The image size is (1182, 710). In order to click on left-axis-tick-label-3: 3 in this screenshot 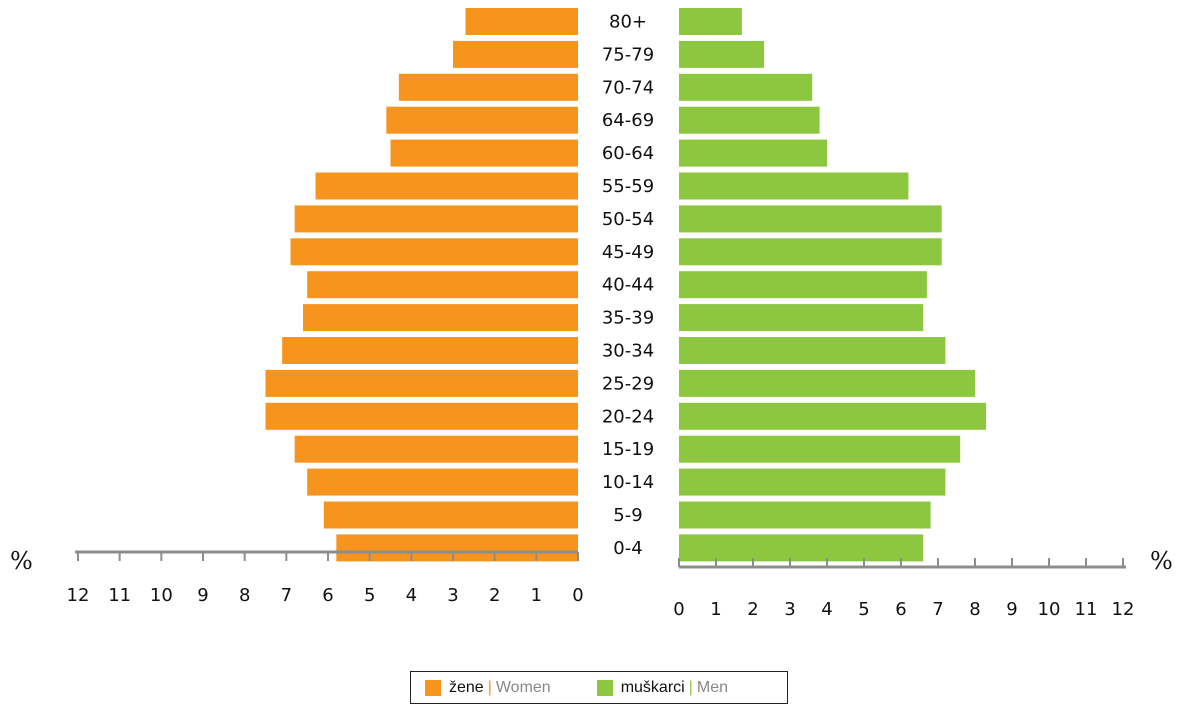, I will do `click(452, 595)`.